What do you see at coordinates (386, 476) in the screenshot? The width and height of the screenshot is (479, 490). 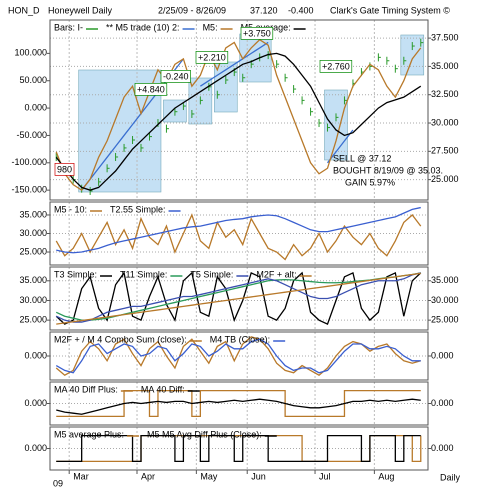 I see `x-tick-label: Aug` at bounding box center [386, 476].